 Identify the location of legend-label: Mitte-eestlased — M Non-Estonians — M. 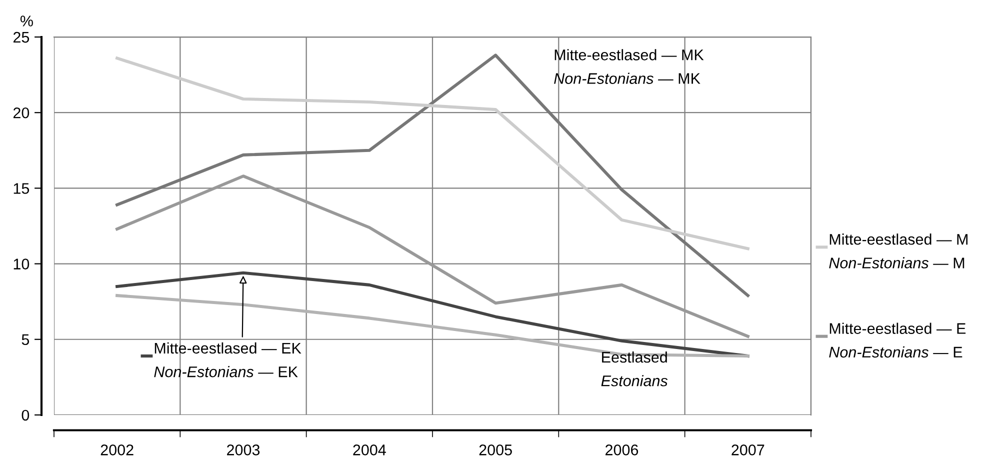
(898, 251).